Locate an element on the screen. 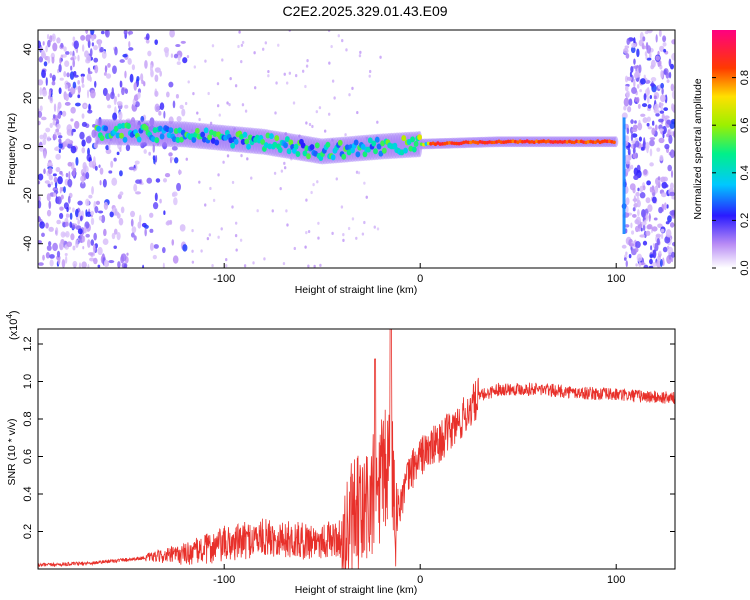 This screenshot has width=750, height=600. spectrogram-y-tick-label: 20 is located at coordinates (28, 98).